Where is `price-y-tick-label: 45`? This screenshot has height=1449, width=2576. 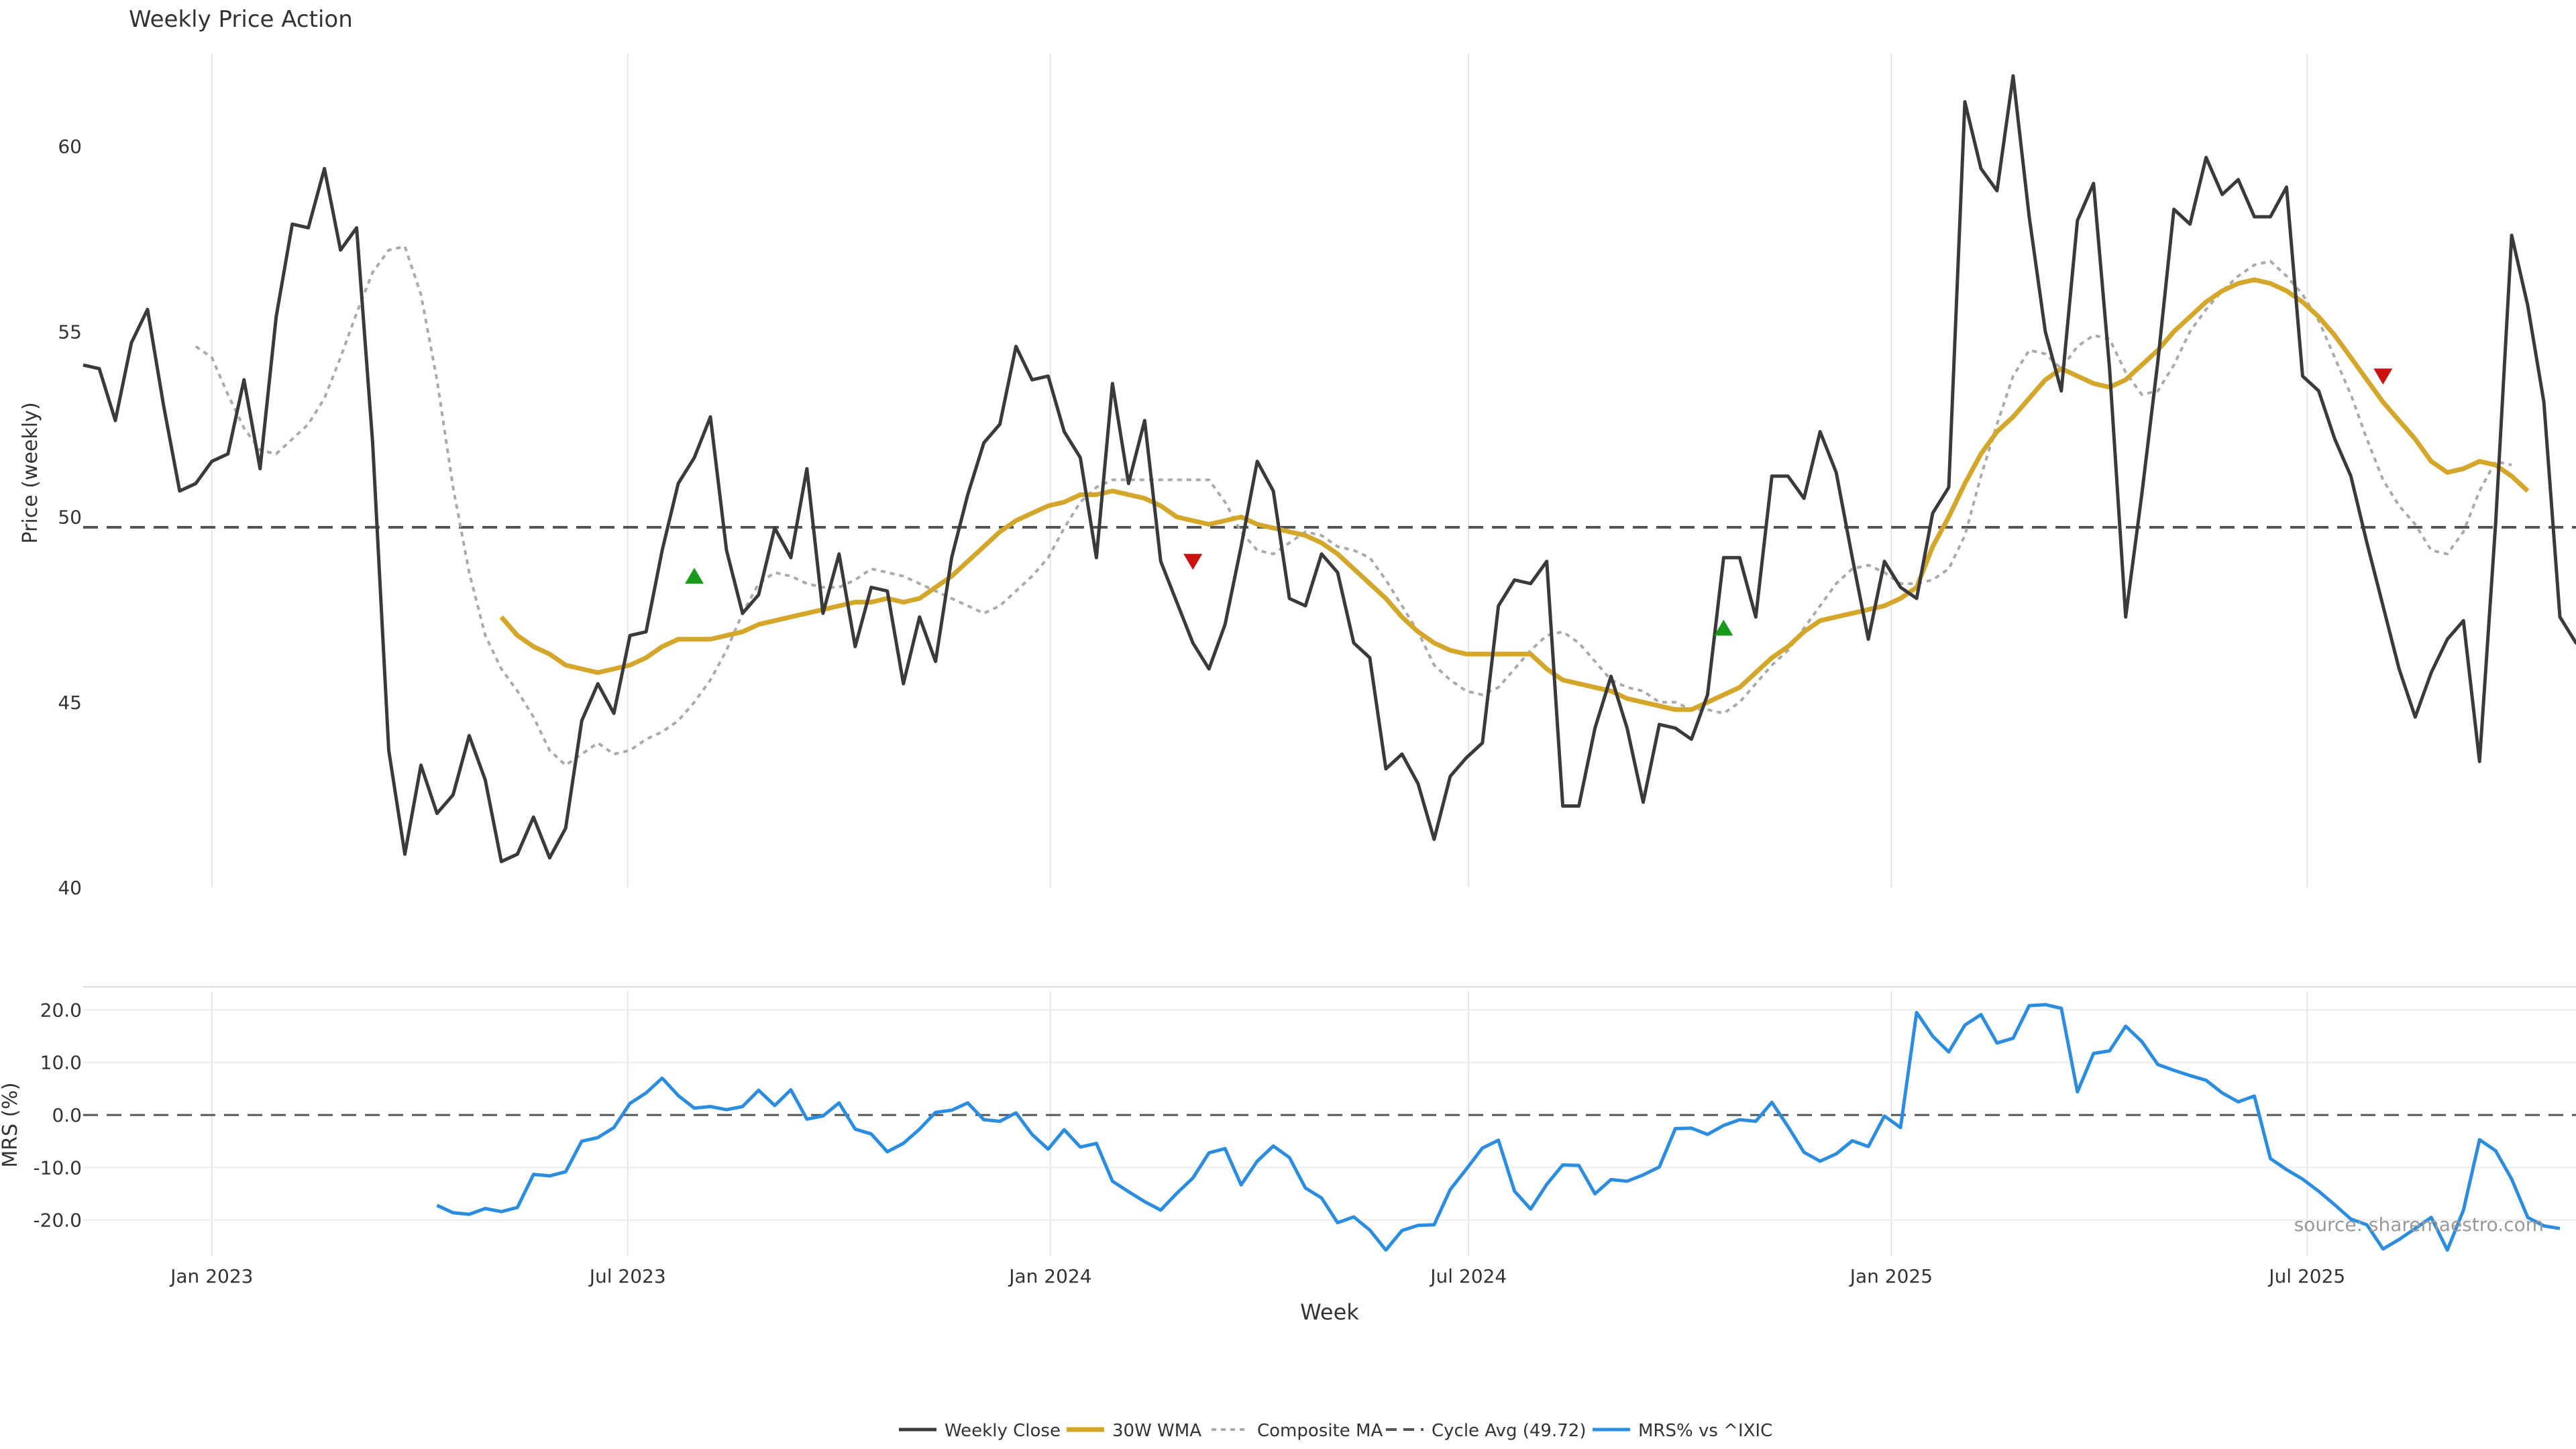 price-y-tick-label: 45 is located at coordinates (70, 703).